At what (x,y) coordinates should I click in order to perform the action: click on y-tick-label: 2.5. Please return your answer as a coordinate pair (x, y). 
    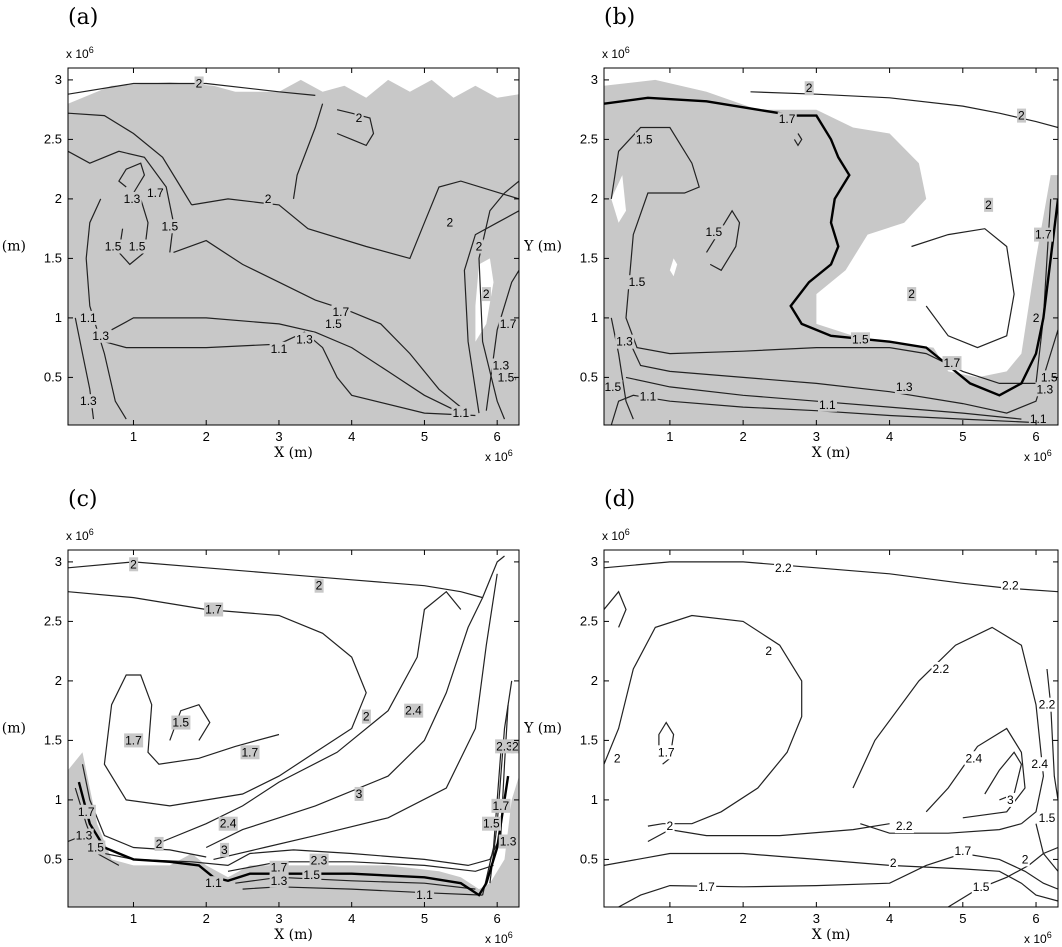
    Looking at the image, I should click on (589, 138).